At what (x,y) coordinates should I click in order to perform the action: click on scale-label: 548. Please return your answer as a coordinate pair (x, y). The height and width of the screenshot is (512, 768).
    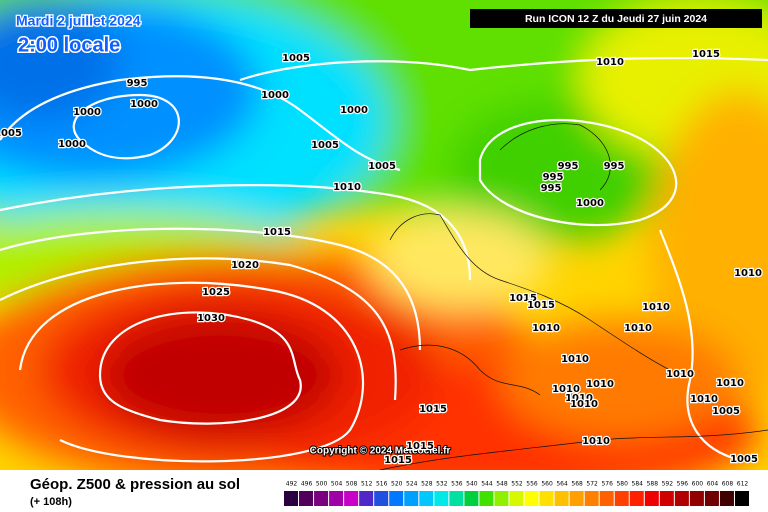
    Looking at the image, I should click on (502, 484).